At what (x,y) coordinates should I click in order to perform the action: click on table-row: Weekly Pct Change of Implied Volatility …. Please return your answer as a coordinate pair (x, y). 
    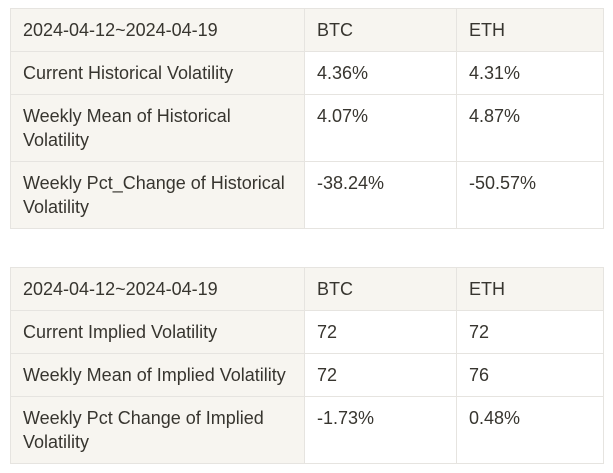
    Looking at the image, I should click on (307, 430).